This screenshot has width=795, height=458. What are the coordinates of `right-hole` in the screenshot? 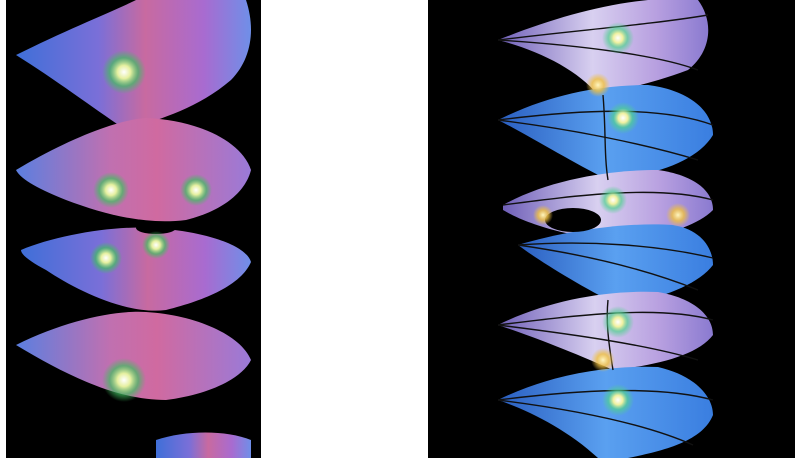 It's located at (573, 220).